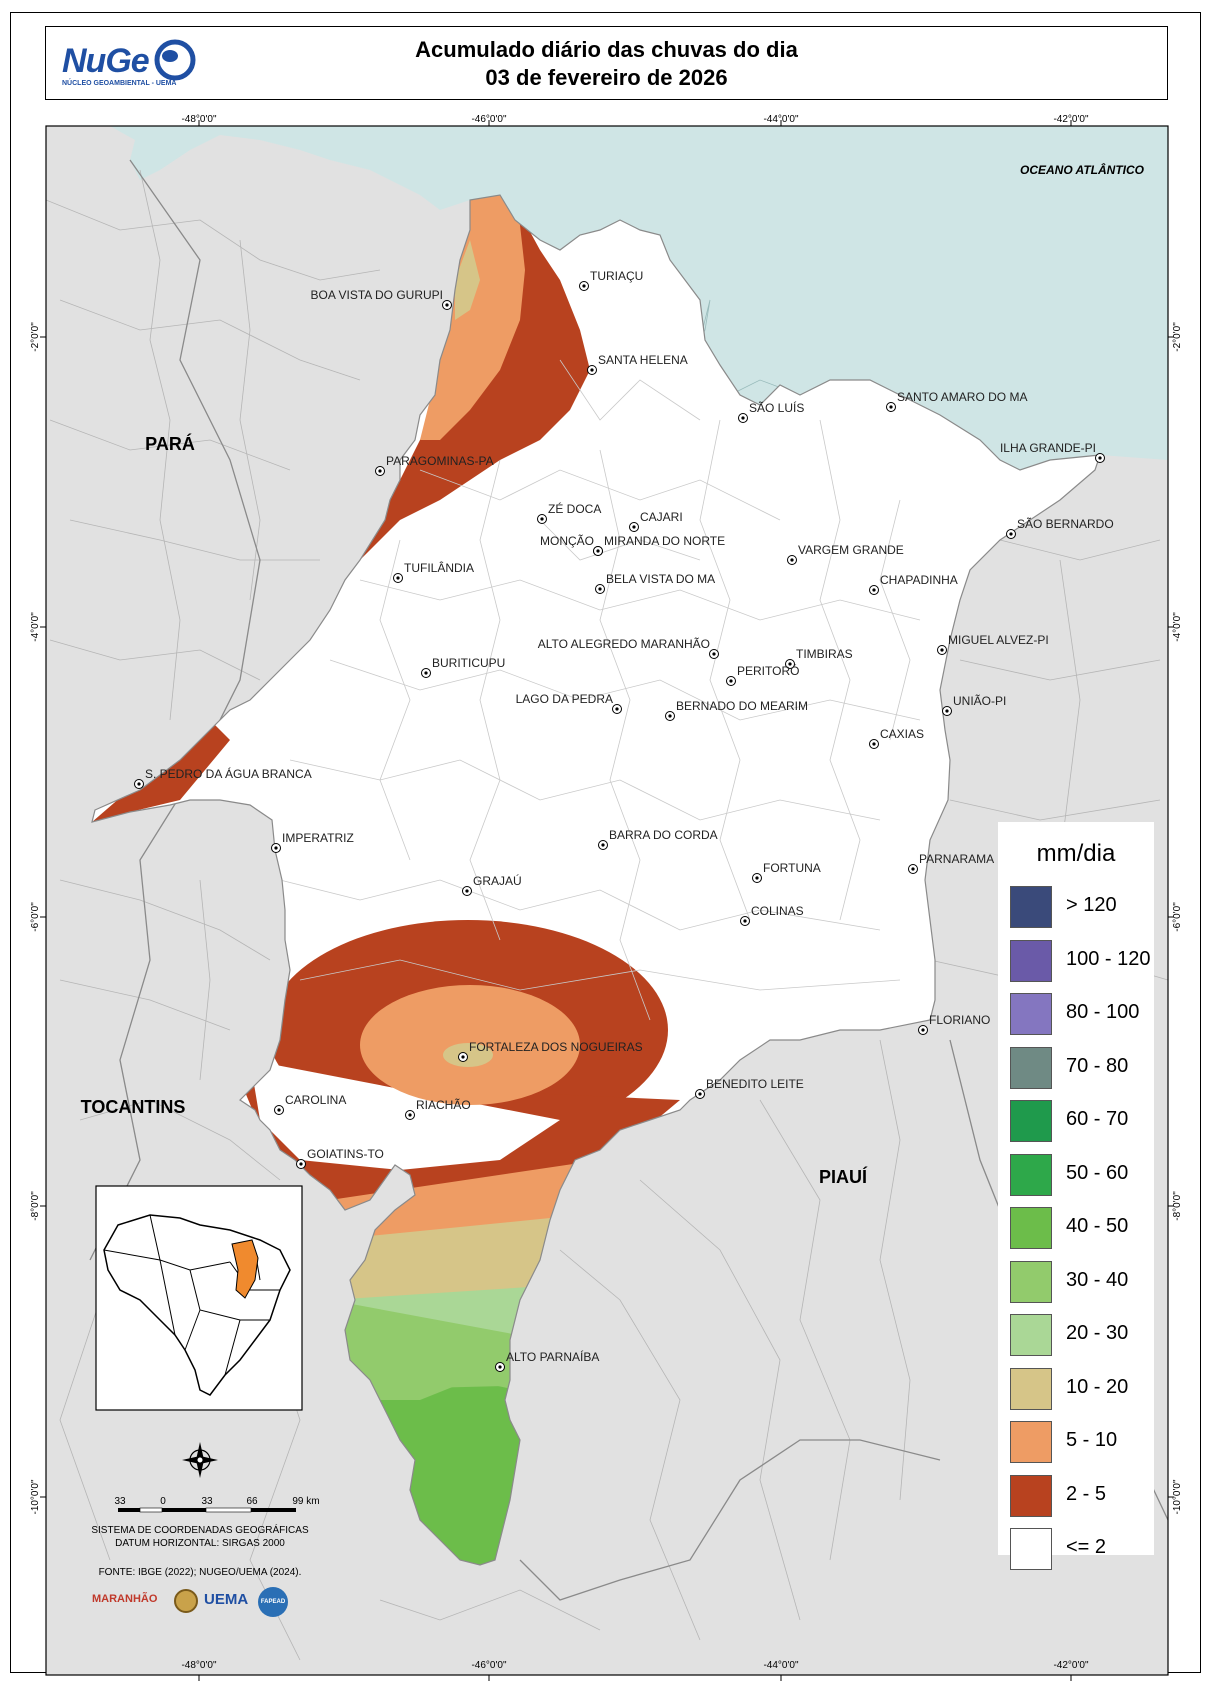  I want to click on lon-label-top-46: -46°0'0", so click(488, 119).